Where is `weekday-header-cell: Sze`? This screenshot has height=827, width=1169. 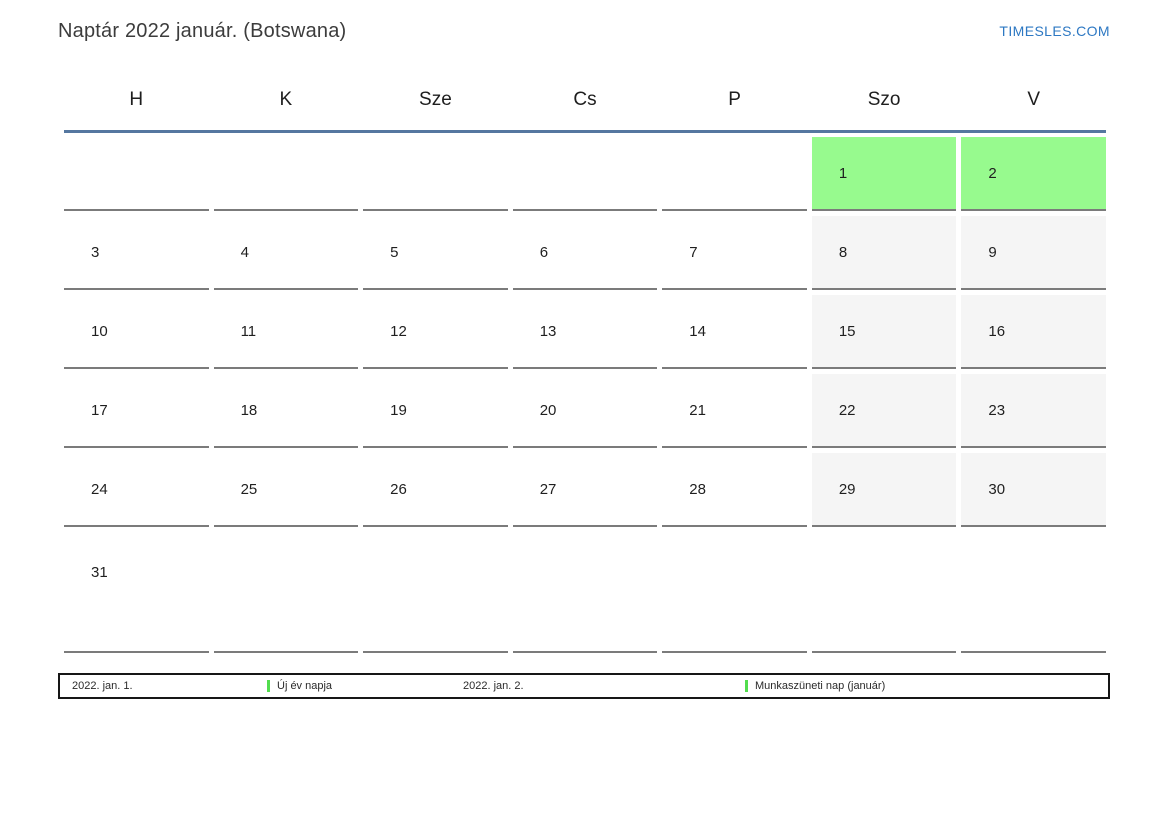
weekday-header-cell: Sze is located at coordinates (435, 99).